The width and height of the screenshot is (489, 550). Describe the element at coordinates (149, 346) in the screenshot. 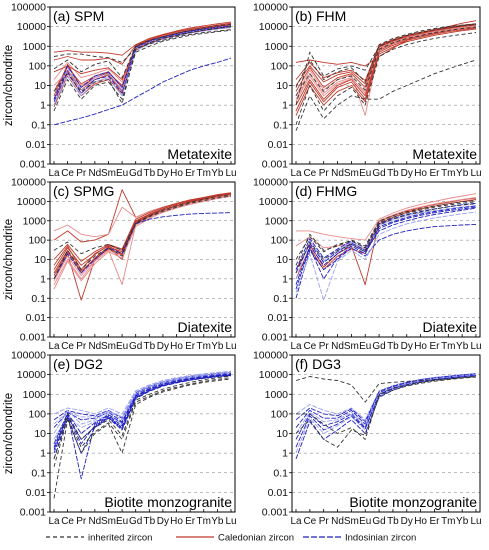

I see `x-tick-label: Tb` at that location.